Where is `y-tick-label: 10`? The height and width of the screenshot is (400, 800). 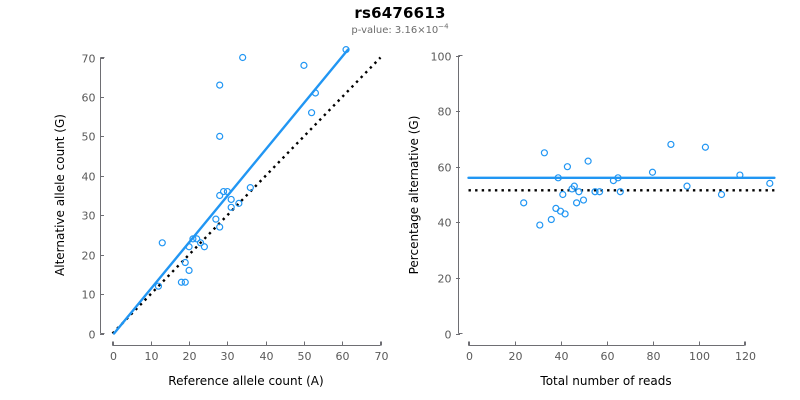 y-tick-label: 10 is located at coordinates (89, 295).